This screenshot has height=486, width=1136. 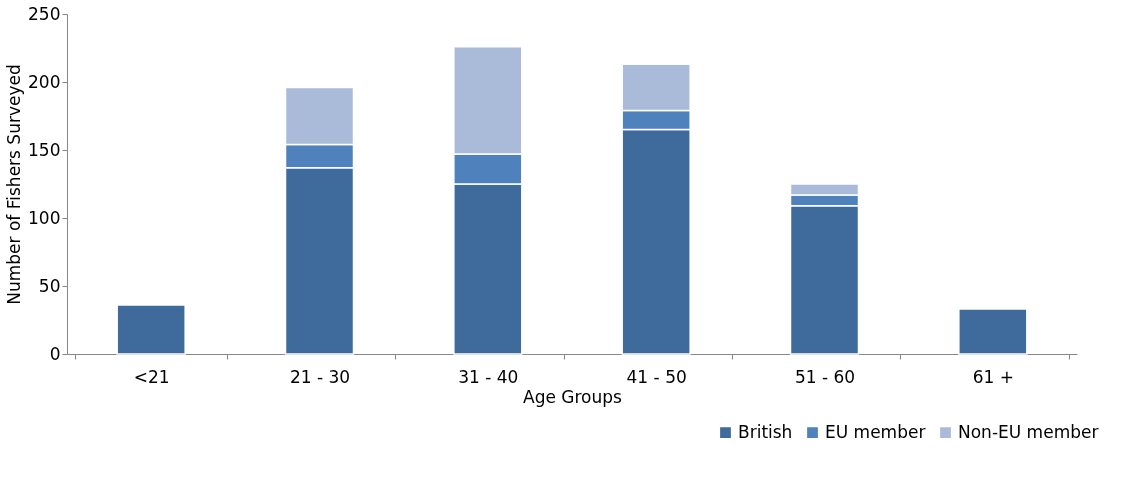 What do you see at coordinates (1028, 431) in the screenshot?
I see `legend-label: Non-EU member` at bounding box center [1028, 431].